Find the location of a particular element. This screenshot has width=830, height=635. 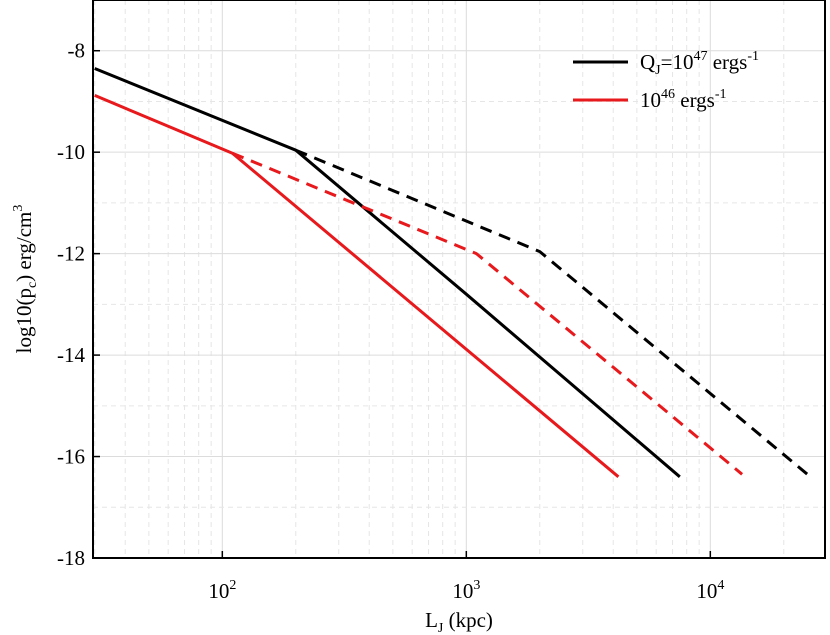

y-tick-label: -14 is located at coordinates (71, 355).